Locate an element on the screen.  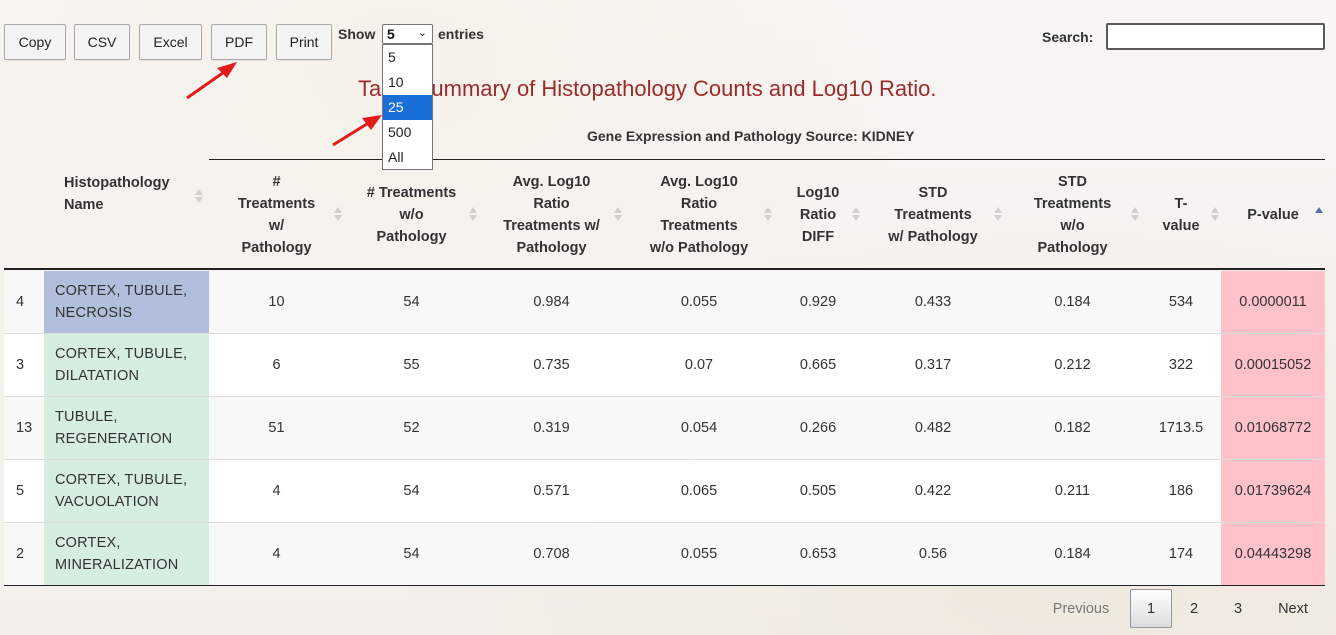
column-header-avg-with: Avg. Log10 Ratio Treatments w/Pathology is located at coordinates (551, 215).